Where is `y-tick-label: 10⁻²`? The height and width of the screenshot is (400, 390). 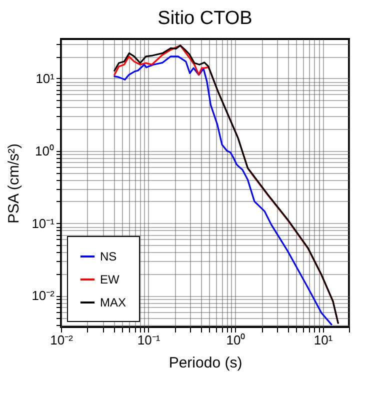
y-tick-label: 10⁻² is located at coordinates (44, 296).